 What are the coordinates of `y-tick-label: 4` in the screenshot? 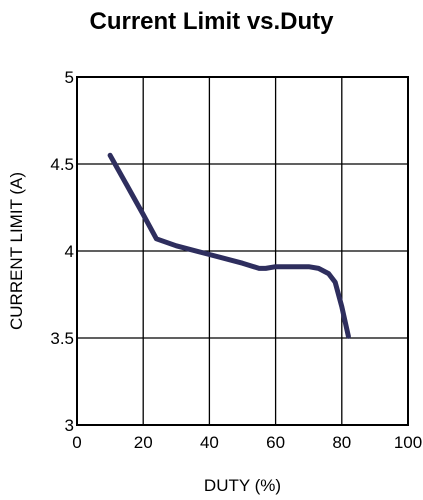 It's located at (69, 251).